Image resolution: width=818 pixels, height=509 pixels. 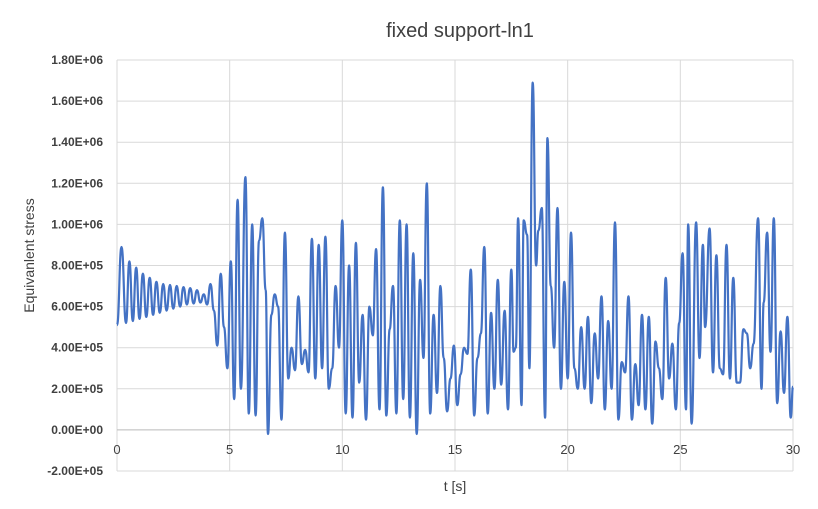 What do you see at coordinates (460, 31) in the screenshot?
I see `chart-title: fixed support-ln1` at bounding box center [460, 31].